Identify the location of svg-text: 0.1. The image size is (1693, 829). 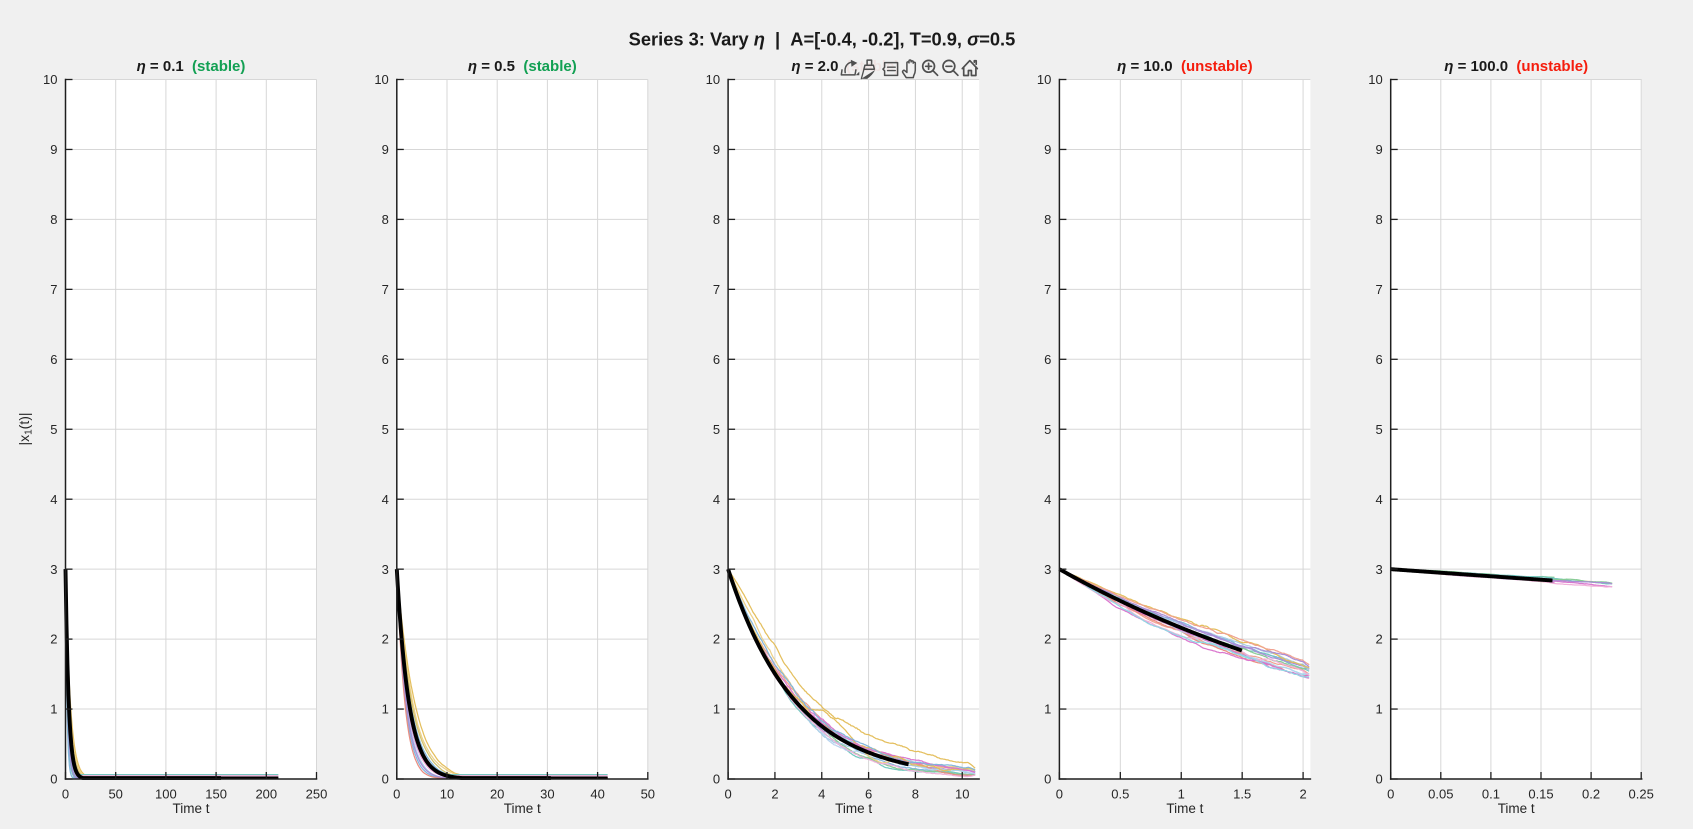
(1491, 794).